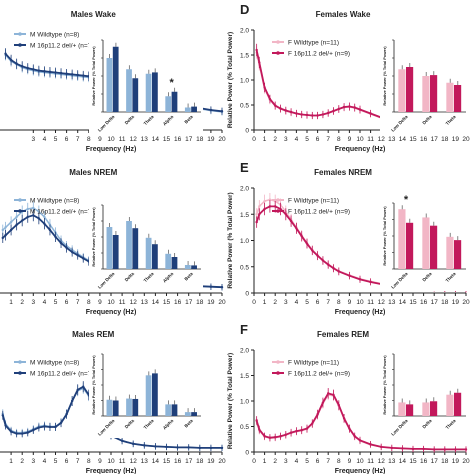  Describe the element at coordinates (188, 423) in the screenshot. I see `inset-category-label: Beta` at that location.